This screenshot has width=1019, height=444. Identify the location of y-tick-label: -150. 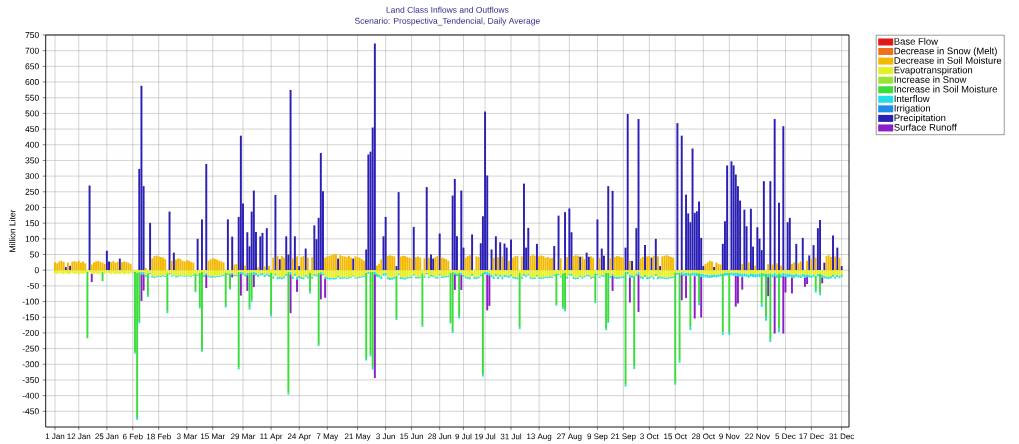
(30, 317).